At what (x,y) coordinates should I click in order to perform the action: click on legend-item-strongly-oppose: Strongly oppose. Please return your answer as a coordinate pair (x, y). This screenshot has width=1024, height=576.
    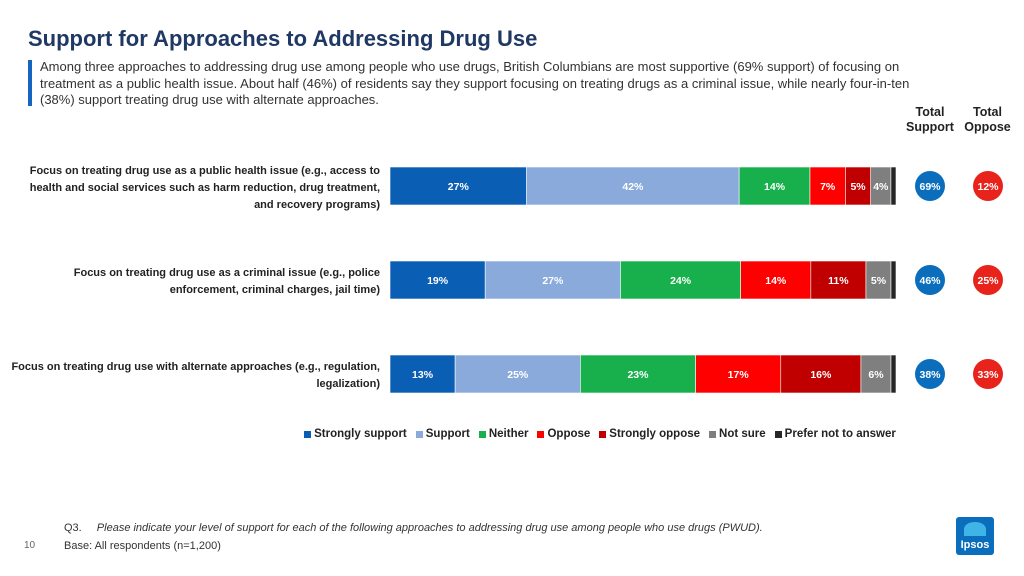
    Looking at the image, I should click on (649, 434).